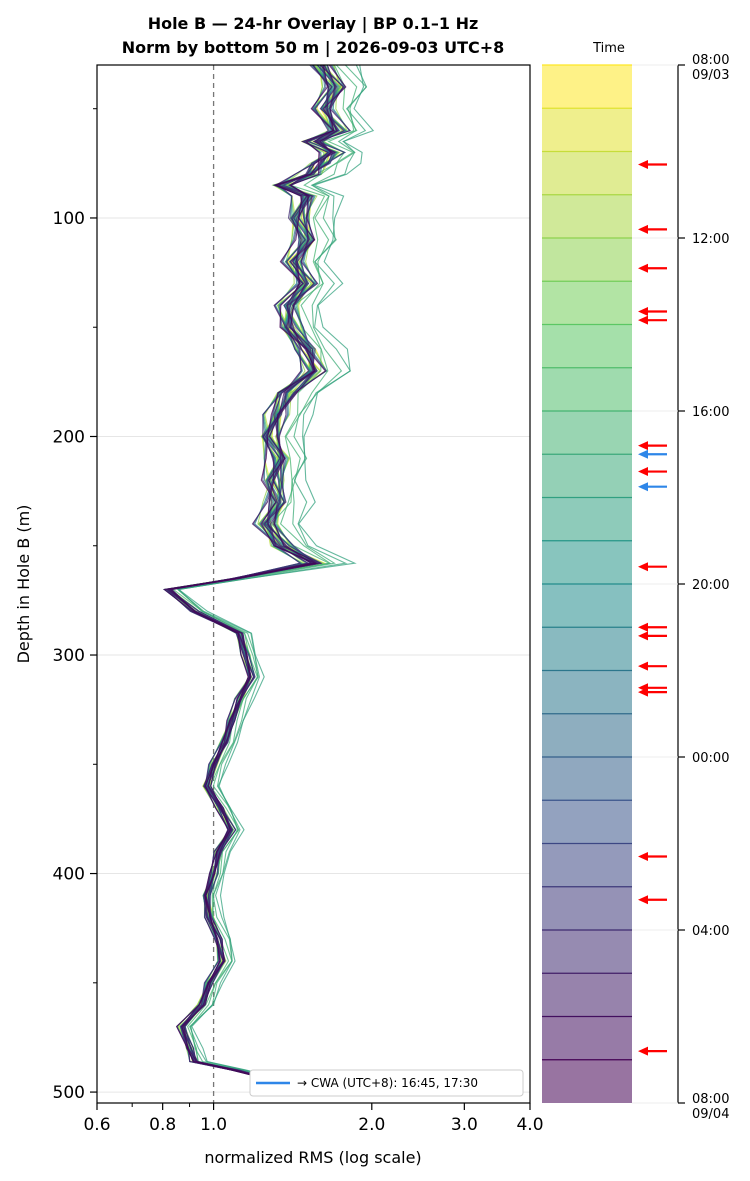 This screenshot has height=1181, width=750. Describe the element at coordinates (162, 1125) in the screenshot. I see `x-tick-label-0.8: 0.8` at that location.